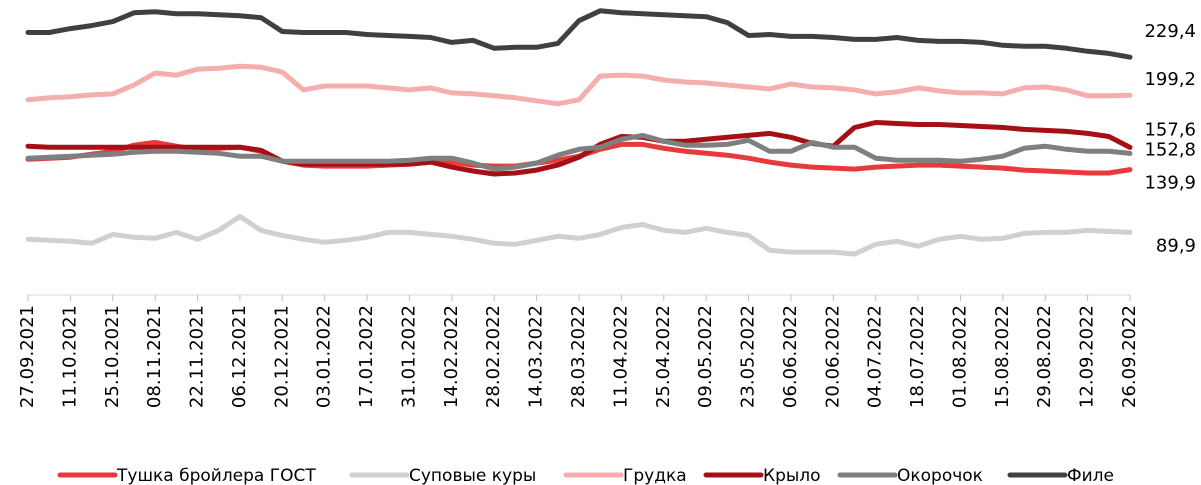 The image size is (1201, 485). Describe the element at coordinates (790, 356) in the screenshot. I see `x-tick-label: 06.06.2022` at that location.